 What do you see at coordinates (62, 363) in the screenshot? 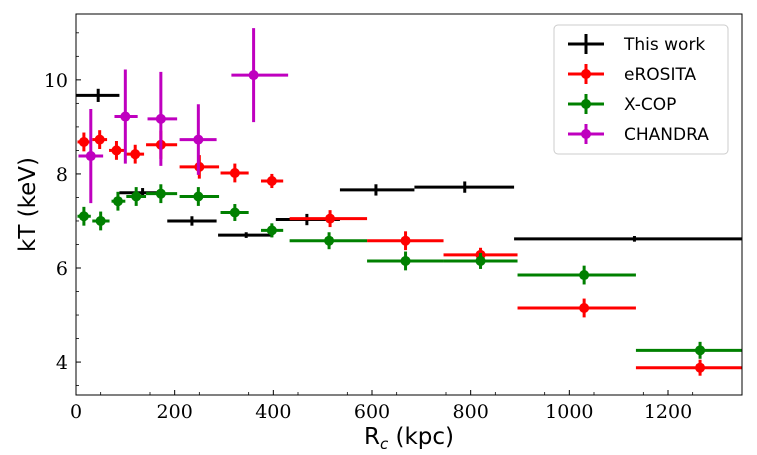
I see `y-tick-label: 4` at bounding box center [62, 363].